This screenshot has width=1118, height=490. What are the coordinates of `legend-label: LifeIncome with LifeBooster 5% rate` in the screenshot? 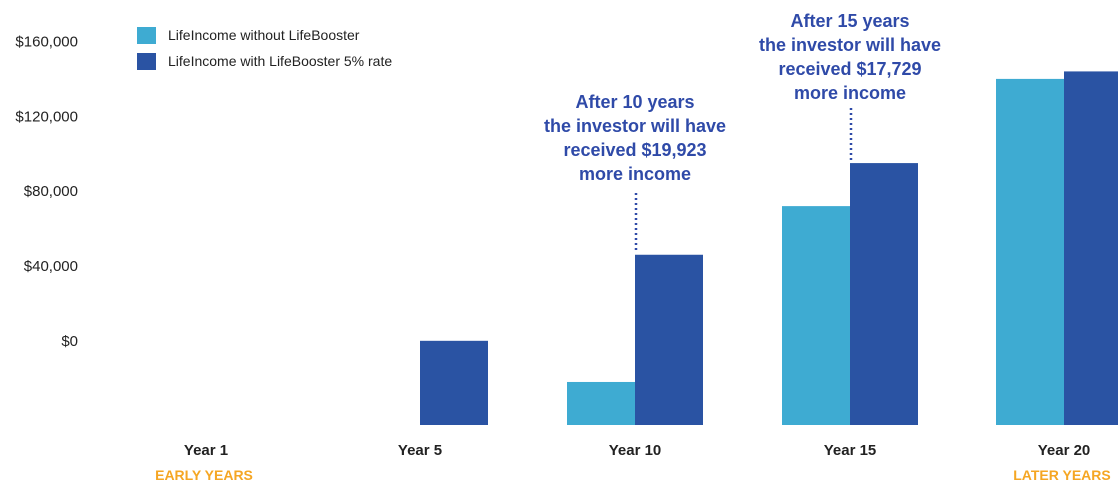 It's located at (280, 61).